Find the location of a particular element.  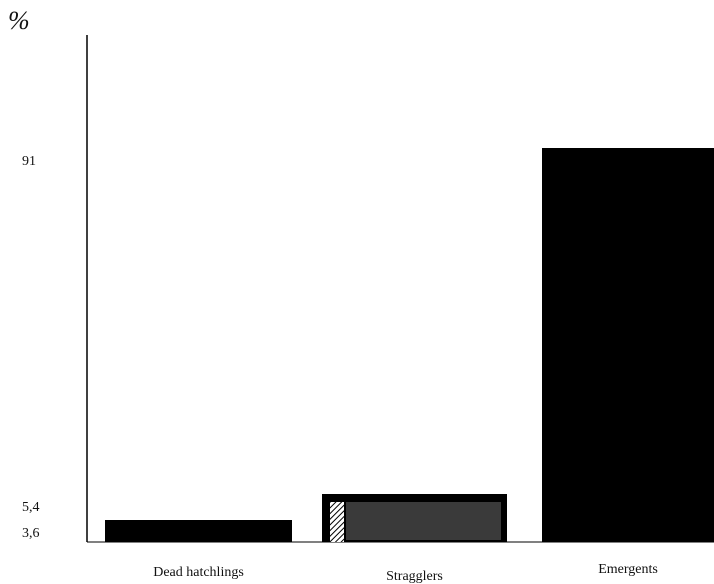

x-label-emergents: Emergents is located at coordinates (628, 569).